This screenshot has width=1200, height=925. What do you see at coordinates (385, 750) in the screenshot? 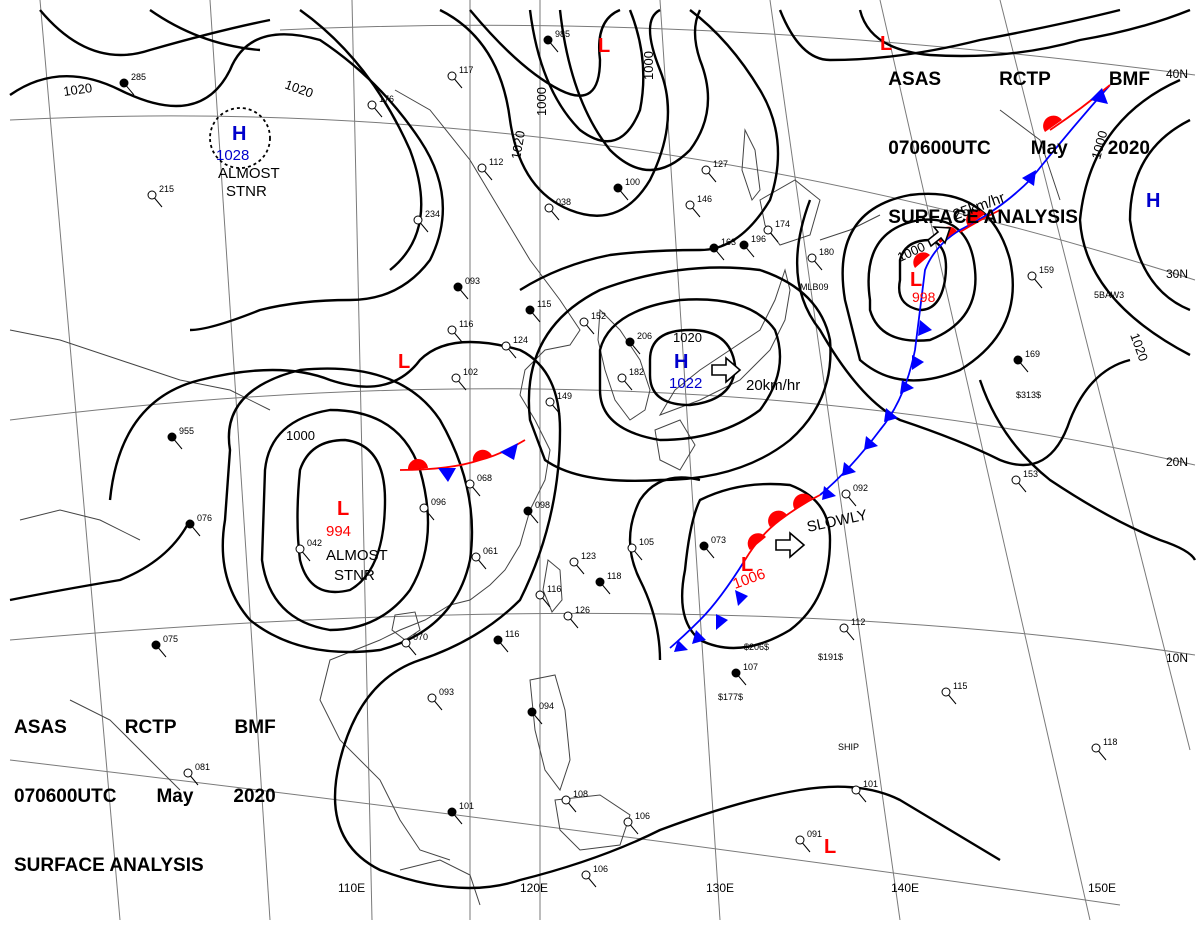
I see `indochina` at bounding box center [385, 750].